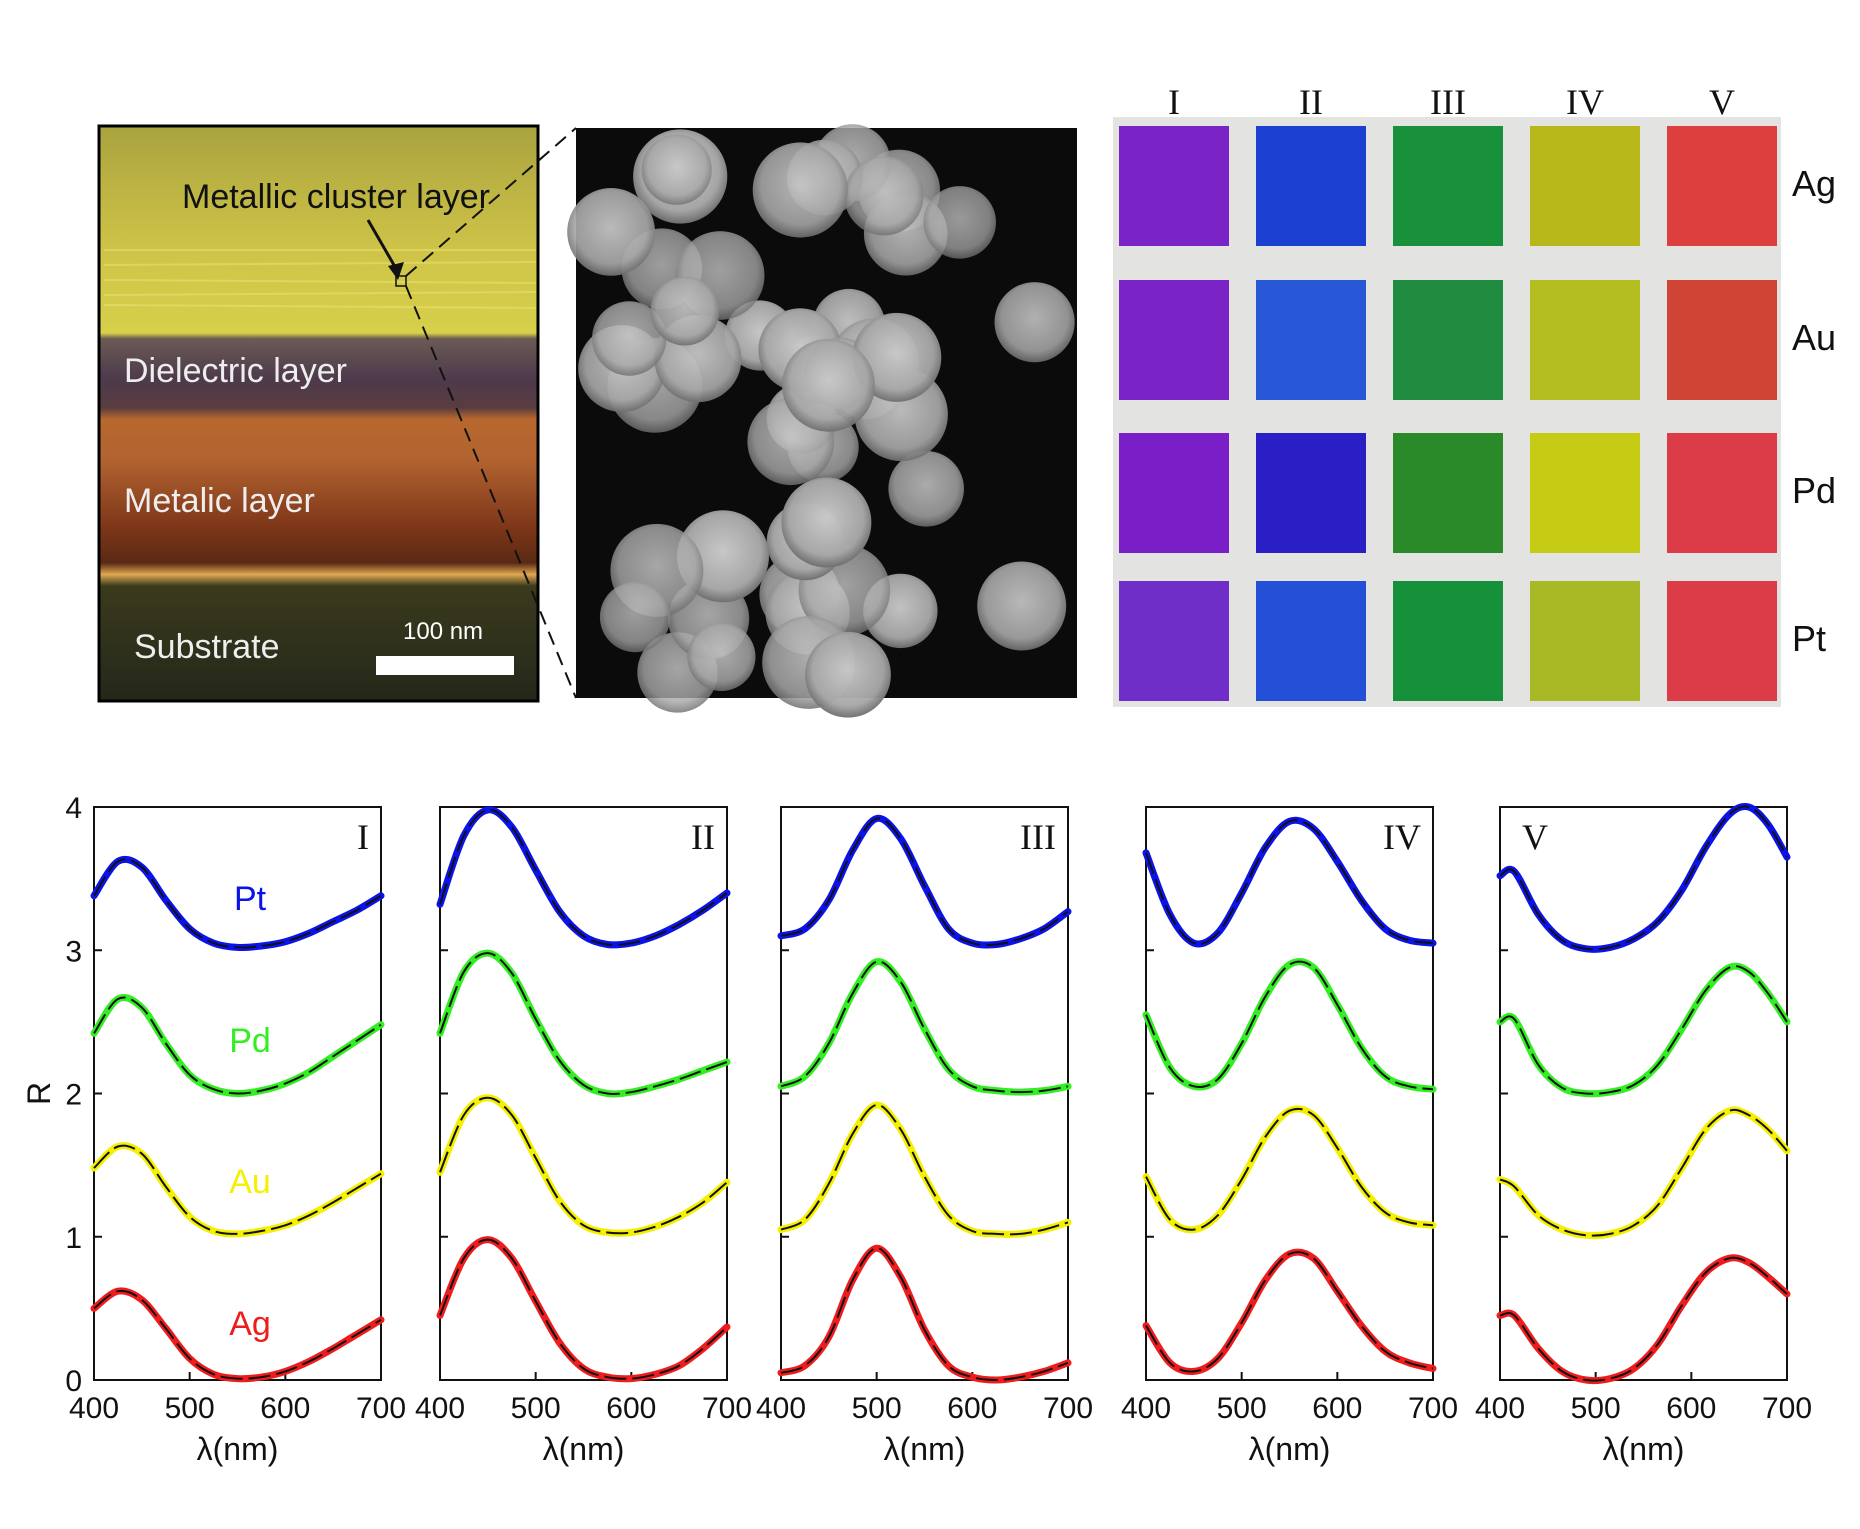 Image resolution: width=1860 pixels, height=1529 pixels. Describe the element at coordinates (1535, 837) in the screenshot. I see `panel-label: V` at that location.